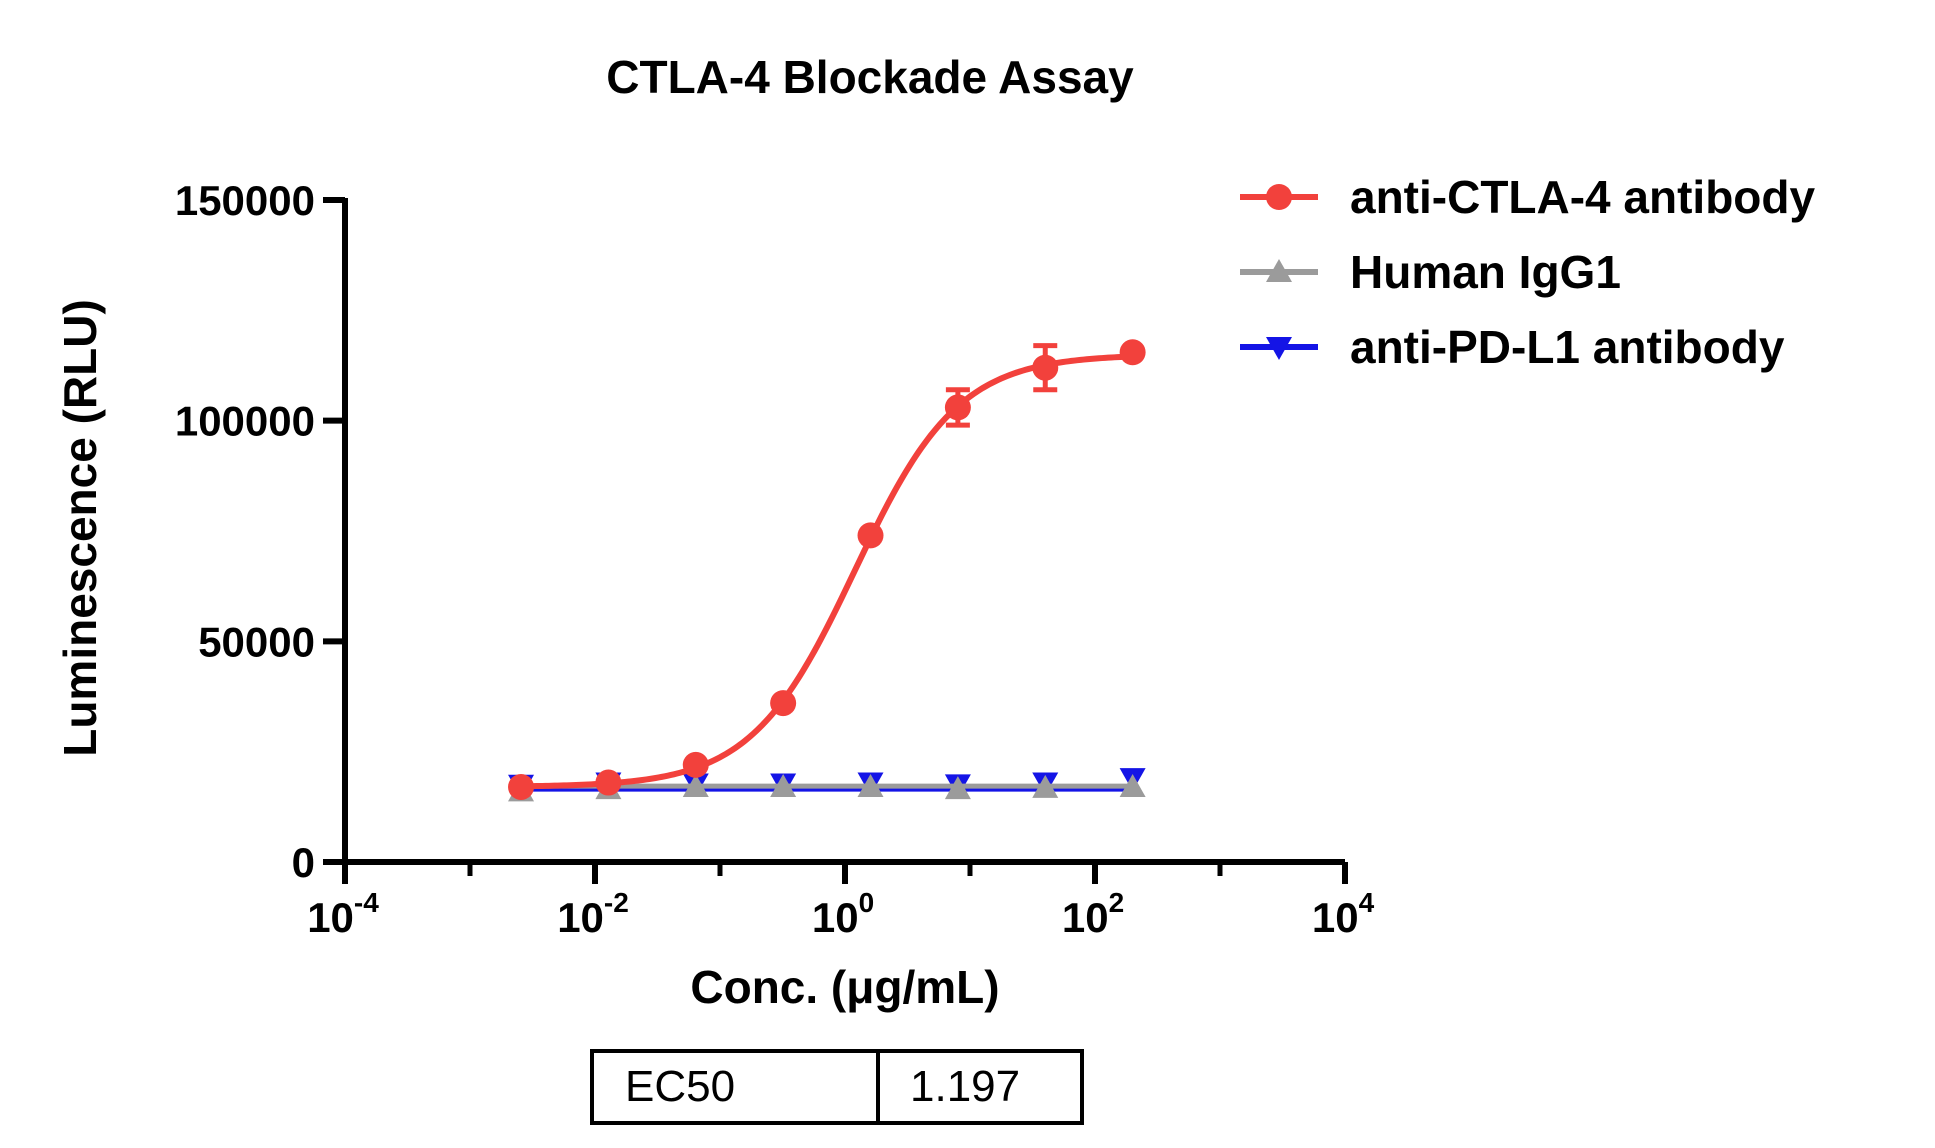 Image resolution: width=1935 pixels, height=1148 pixels. Describe the element at coordinates (245, 421) in the screenshot. I see `y-tick-label: 100000` at that location.